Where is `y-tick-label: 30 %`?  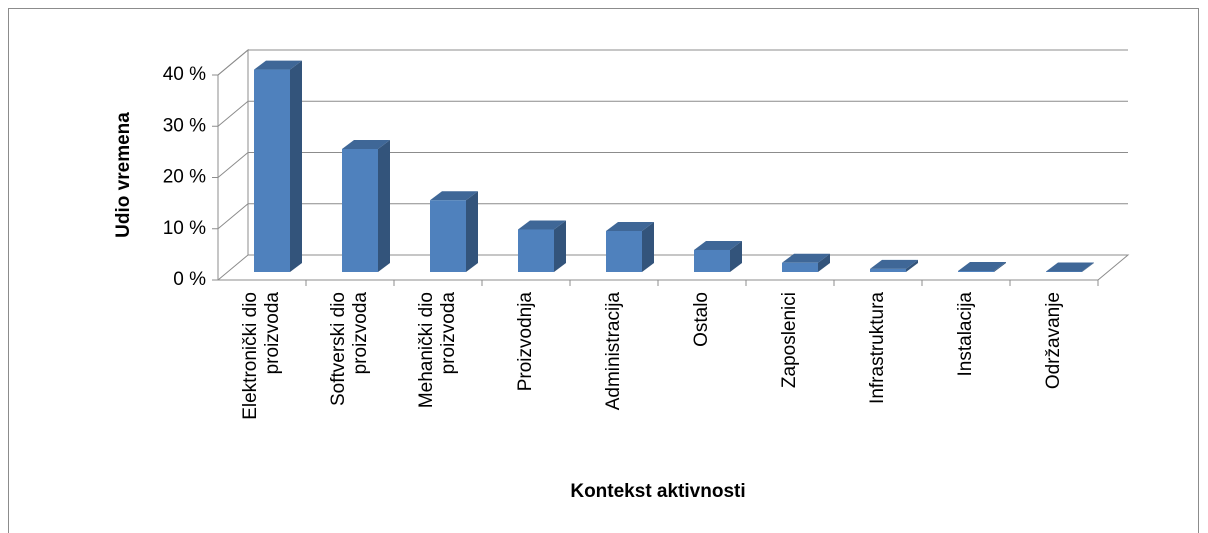
y-tick-label: 30 % is located at coordinates (184, 125).